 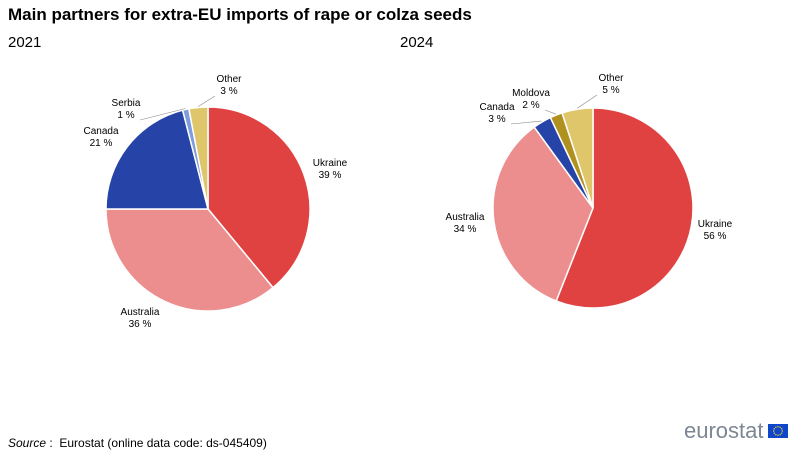 What do you see at coordinates (126, 103) in the screenshot?
I see `label-2021-serbia: Serbia` at bounding box center [126, 103].